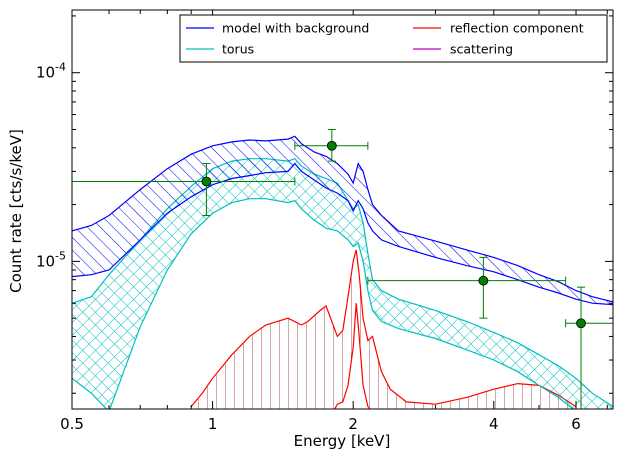  Describe the element at coordinates (238, 49) in the screenshot. I see `legend-label: torus` at that location.